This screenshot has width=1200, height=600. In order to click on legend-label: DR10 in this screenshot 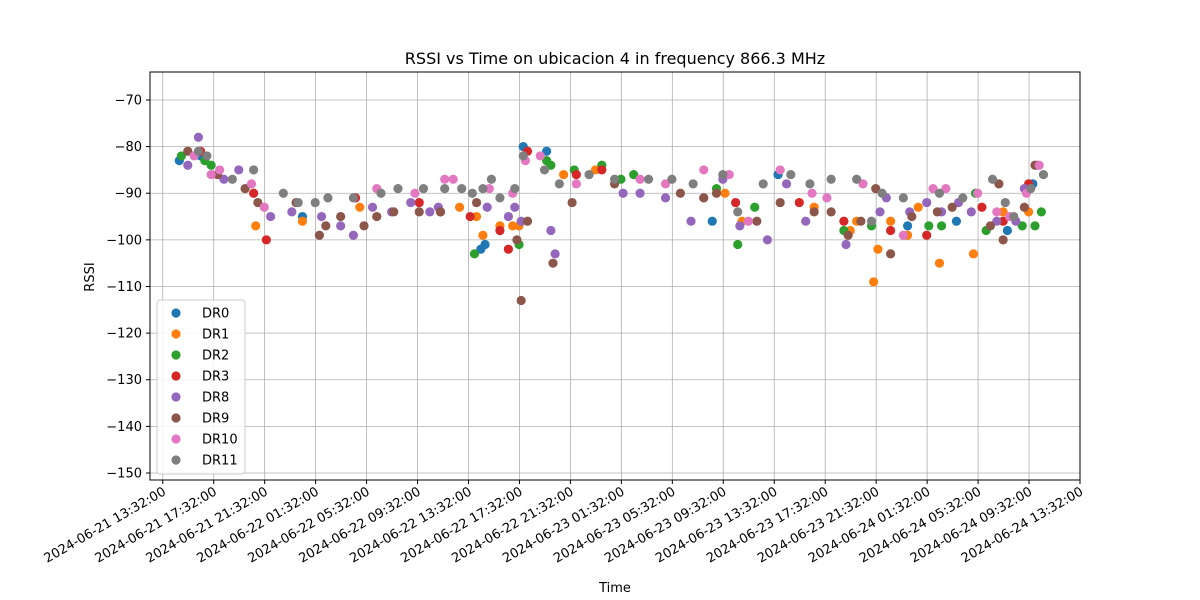, I will do `click(220, 440)`.